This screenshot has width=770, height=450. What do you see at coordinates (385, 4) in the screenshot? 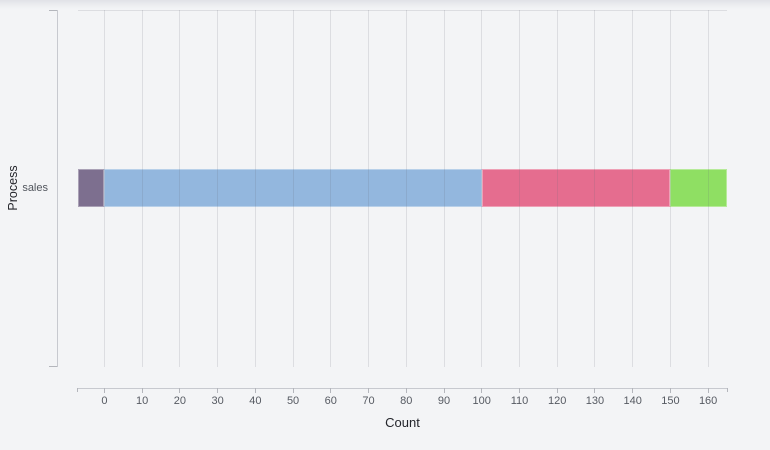
I see `window-top-shadow` at bounding box center [385, 4].